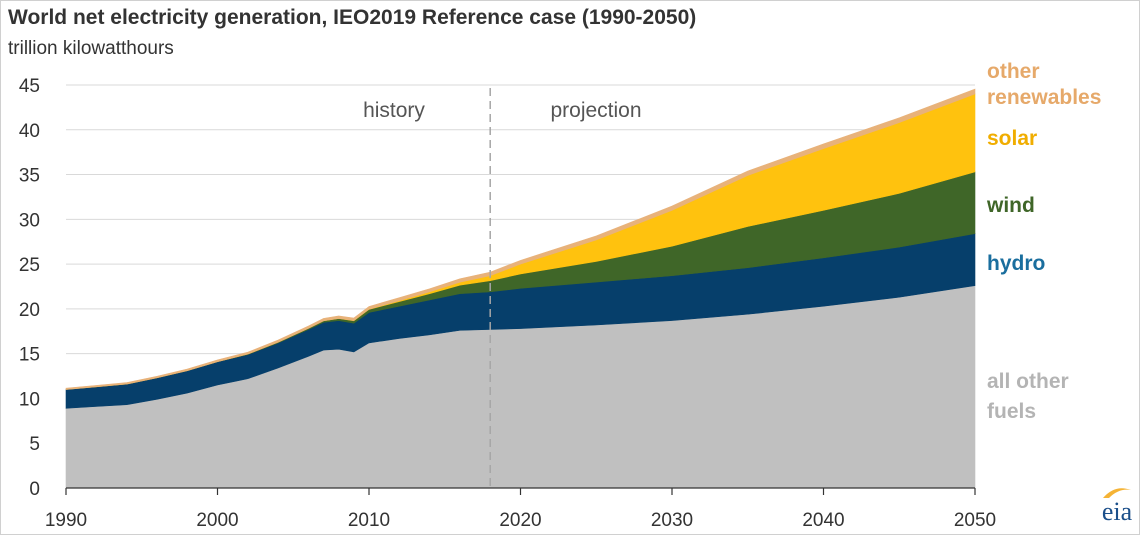  I want to click on y-tick-label-40: 40, so click(29, 131).